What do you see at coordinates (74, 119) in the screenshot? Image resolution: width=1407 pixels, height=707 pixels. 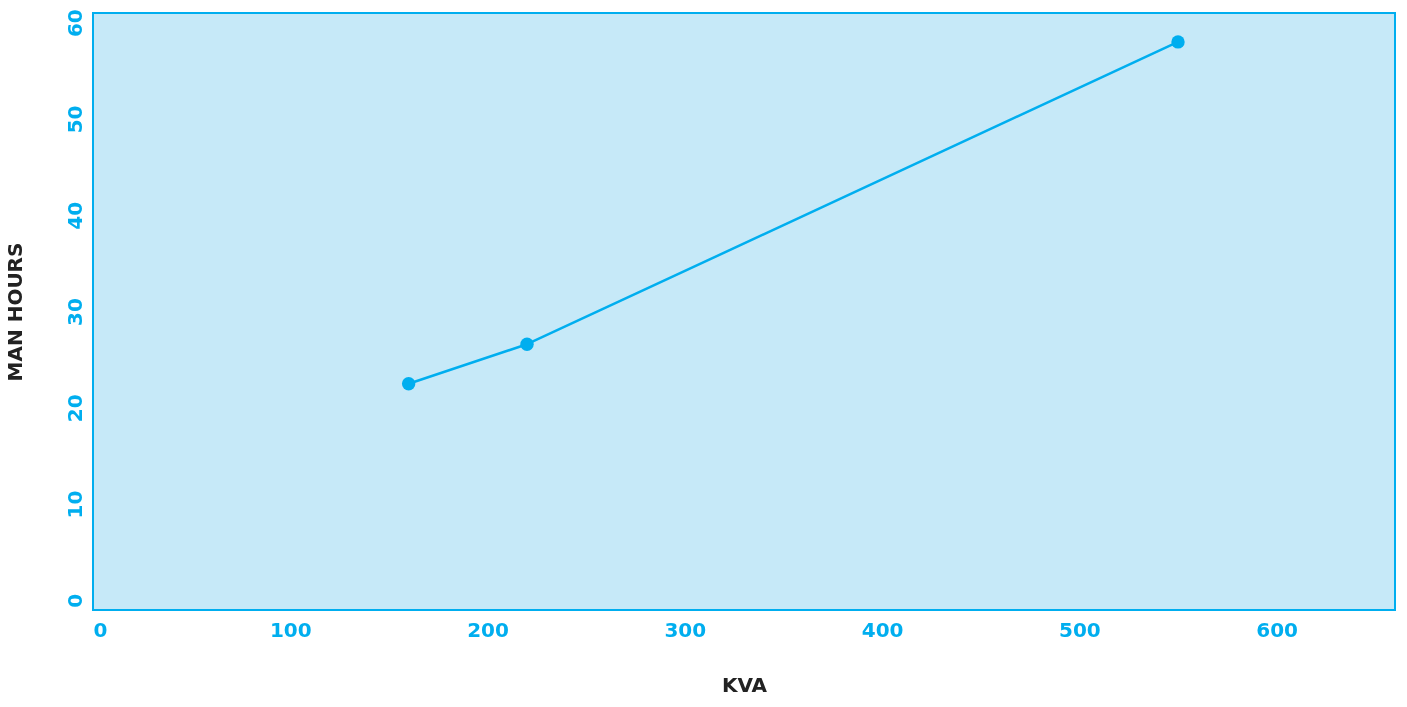 I see `y-tick-label: 50` at bounding box center [74, 119].